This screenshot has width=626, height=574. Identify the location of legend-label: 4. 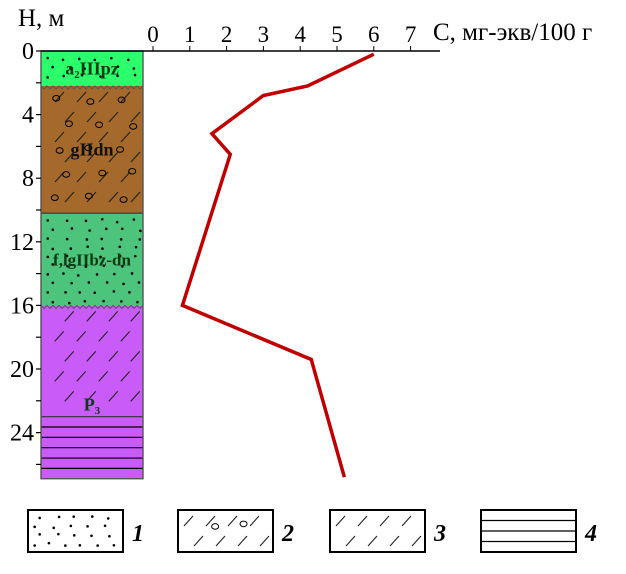
(590, 534).